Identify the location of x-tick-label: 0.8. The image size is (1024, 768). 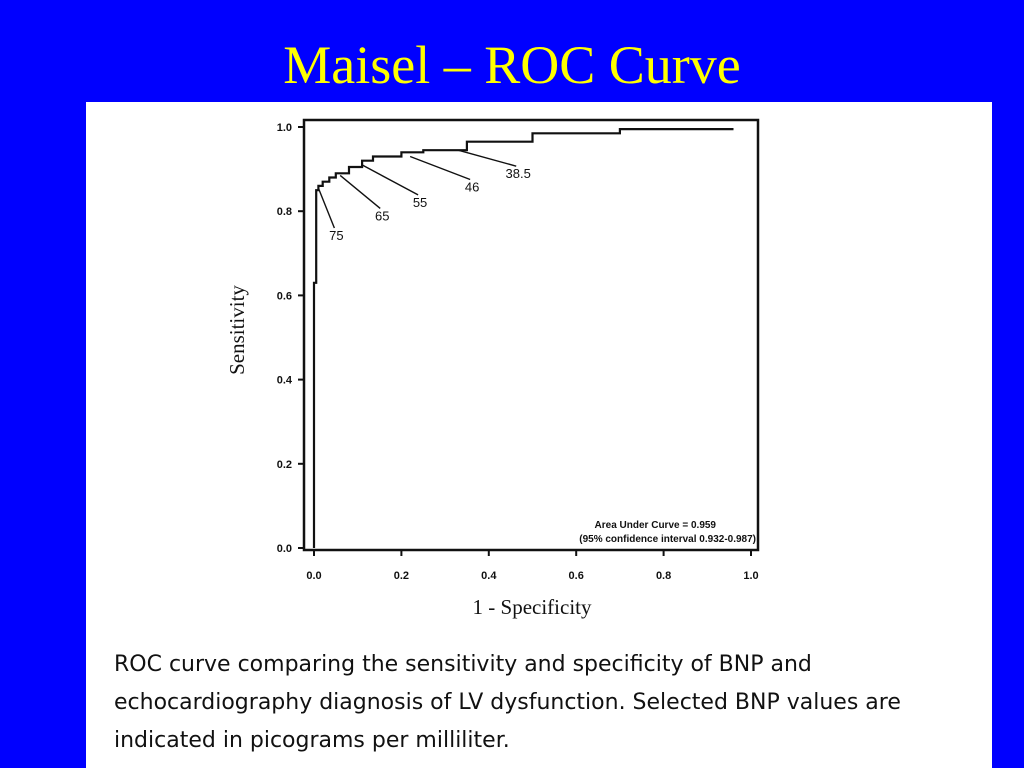
(663, 576).